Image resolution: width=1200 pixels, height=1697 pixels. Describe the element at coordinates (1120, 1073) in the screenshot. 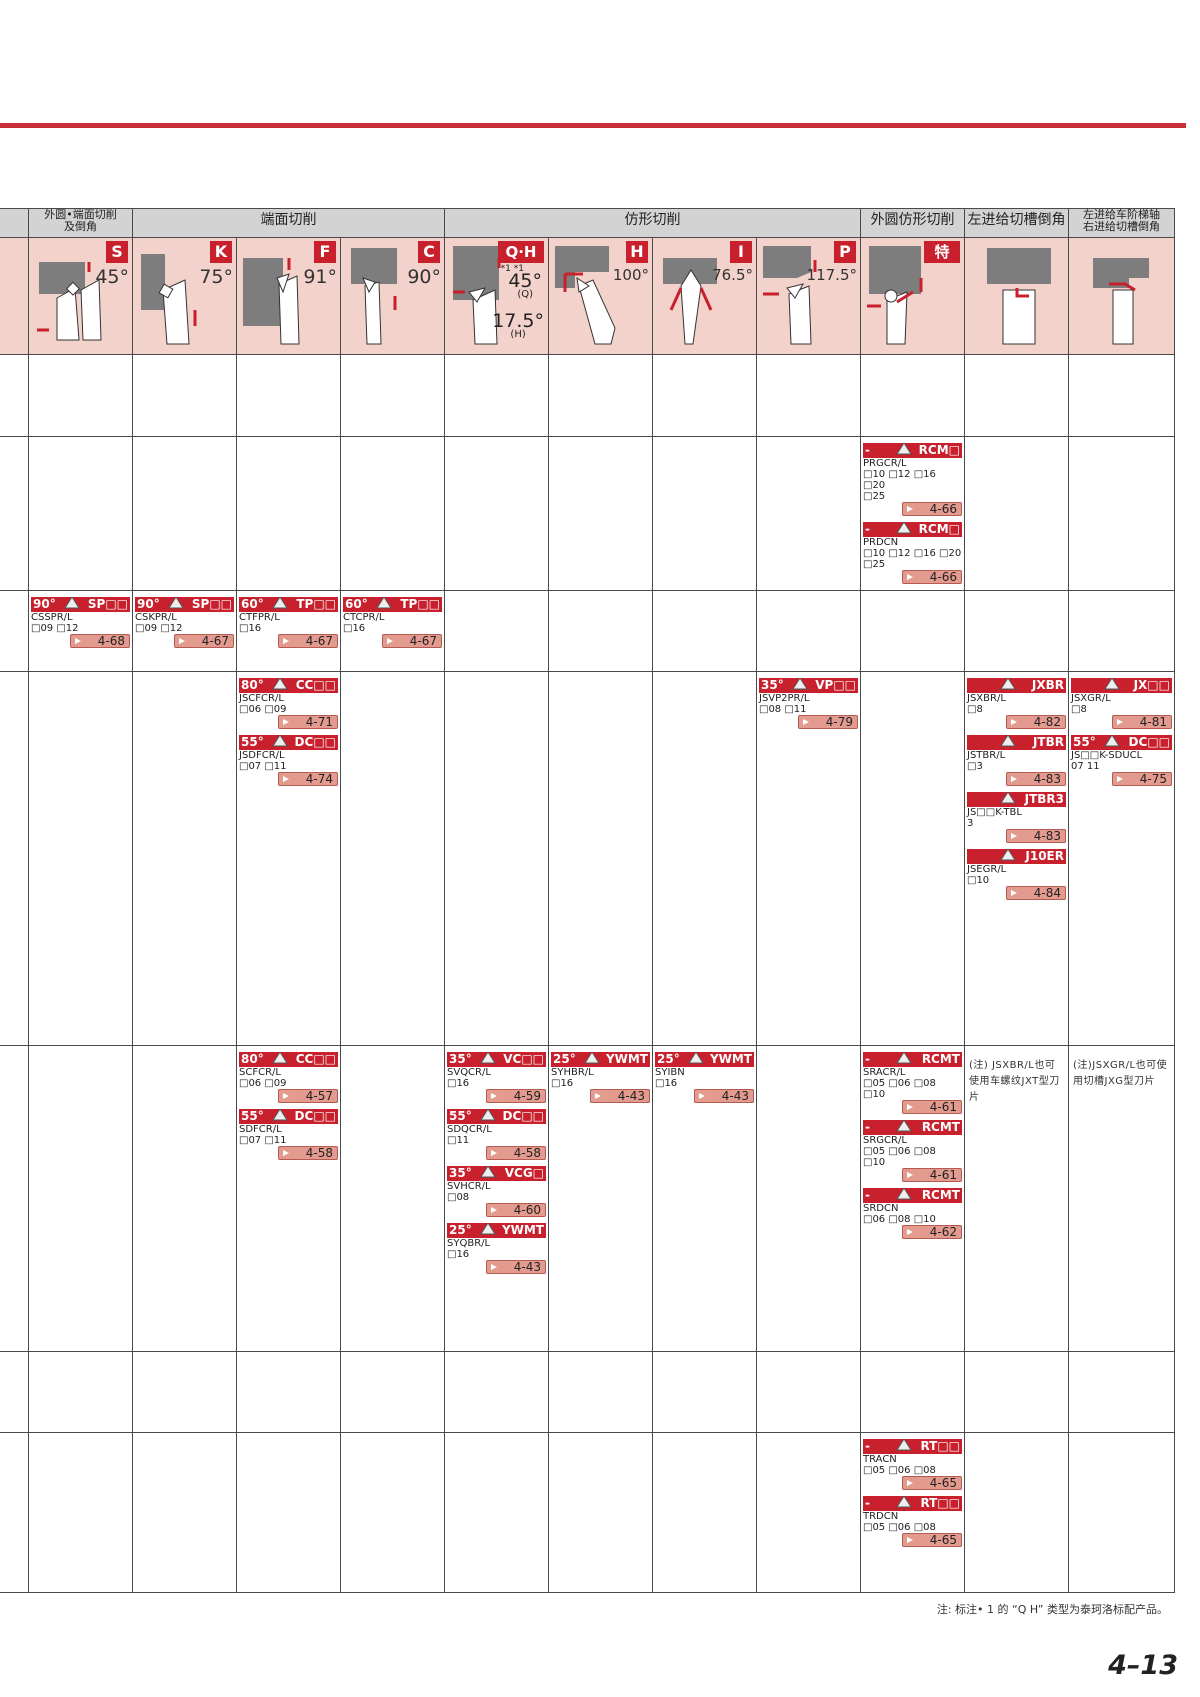

I see `note-jxg: (注)JSXGR/L也可使用切槽JXG型刀片` at that location.